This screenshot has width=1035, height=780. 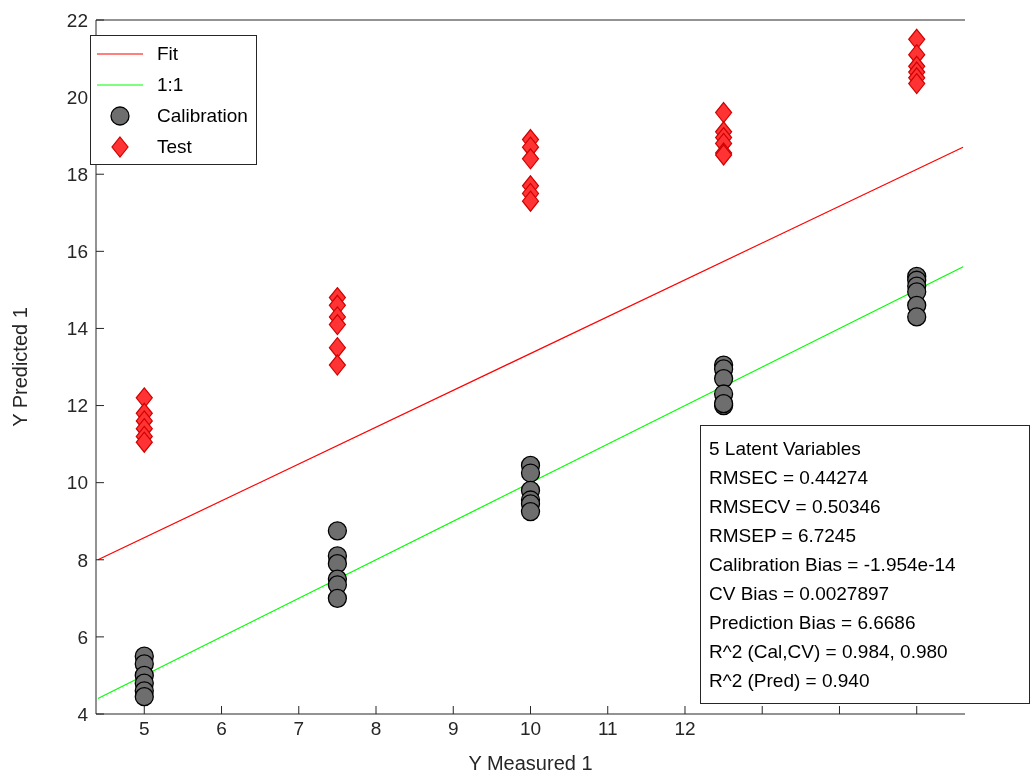 What do you see at coordinates (453, 729) in the screenshot?
I see `x-tick-label: 9` at bounding box center [453, 729].